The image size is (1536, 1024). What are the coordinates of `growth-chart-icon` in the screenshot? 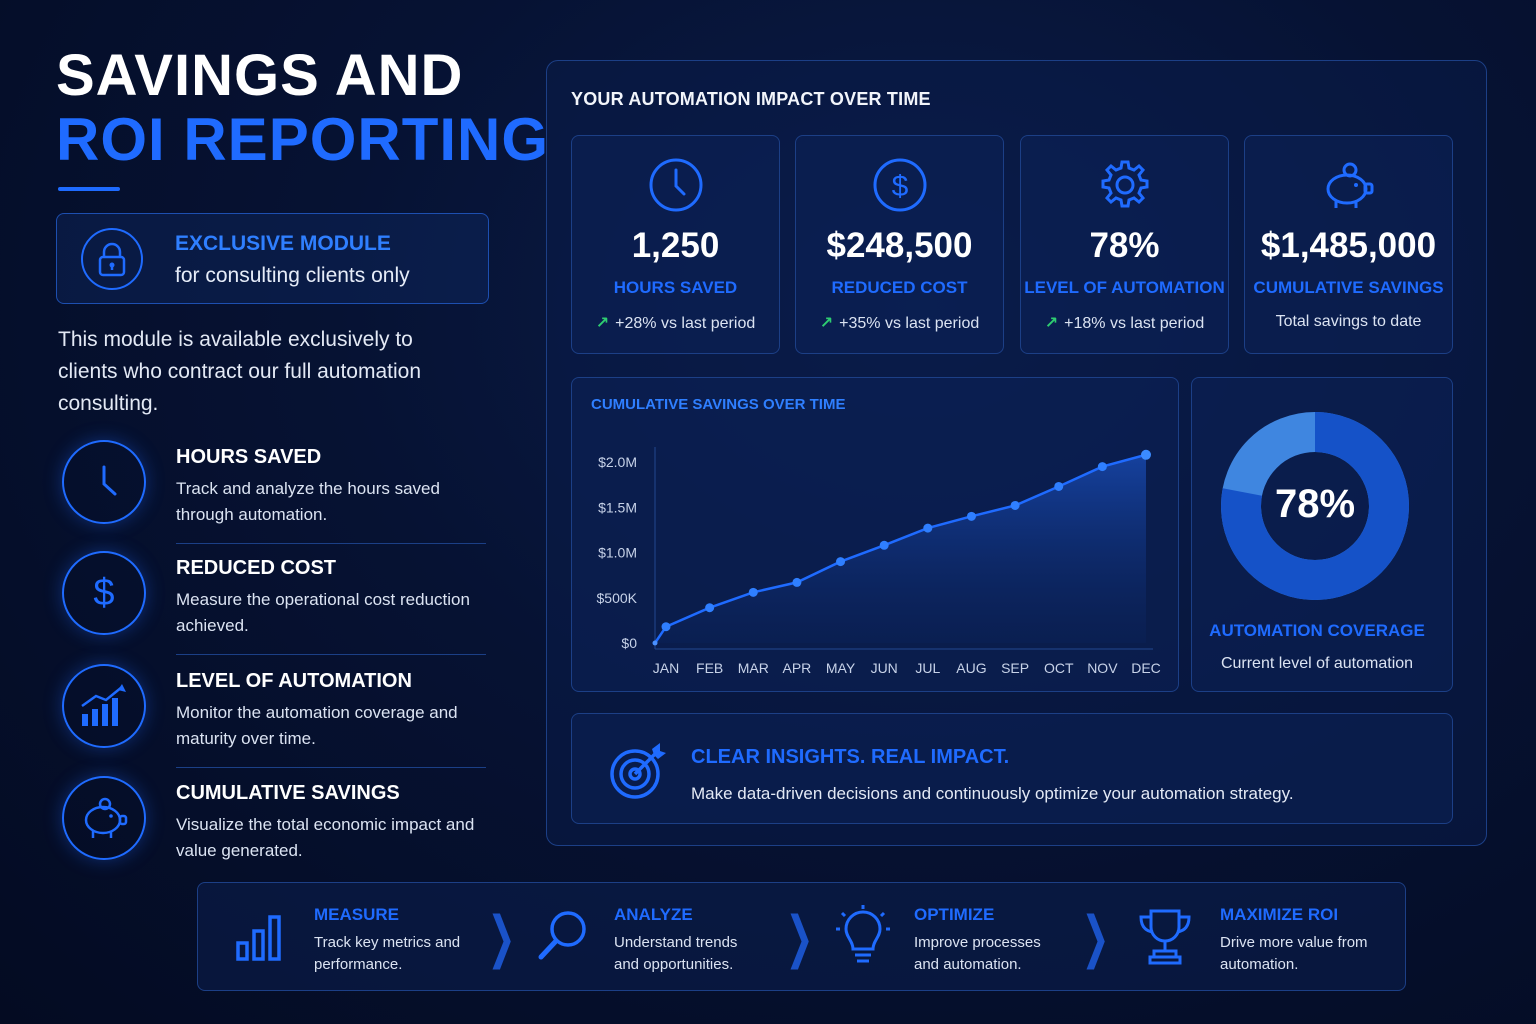 It's located at (104, 706).